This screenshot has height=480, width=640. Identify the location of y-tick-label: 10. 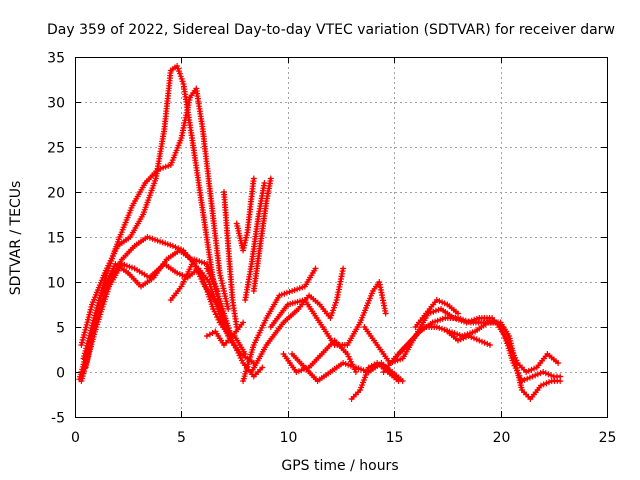
(56, 284).